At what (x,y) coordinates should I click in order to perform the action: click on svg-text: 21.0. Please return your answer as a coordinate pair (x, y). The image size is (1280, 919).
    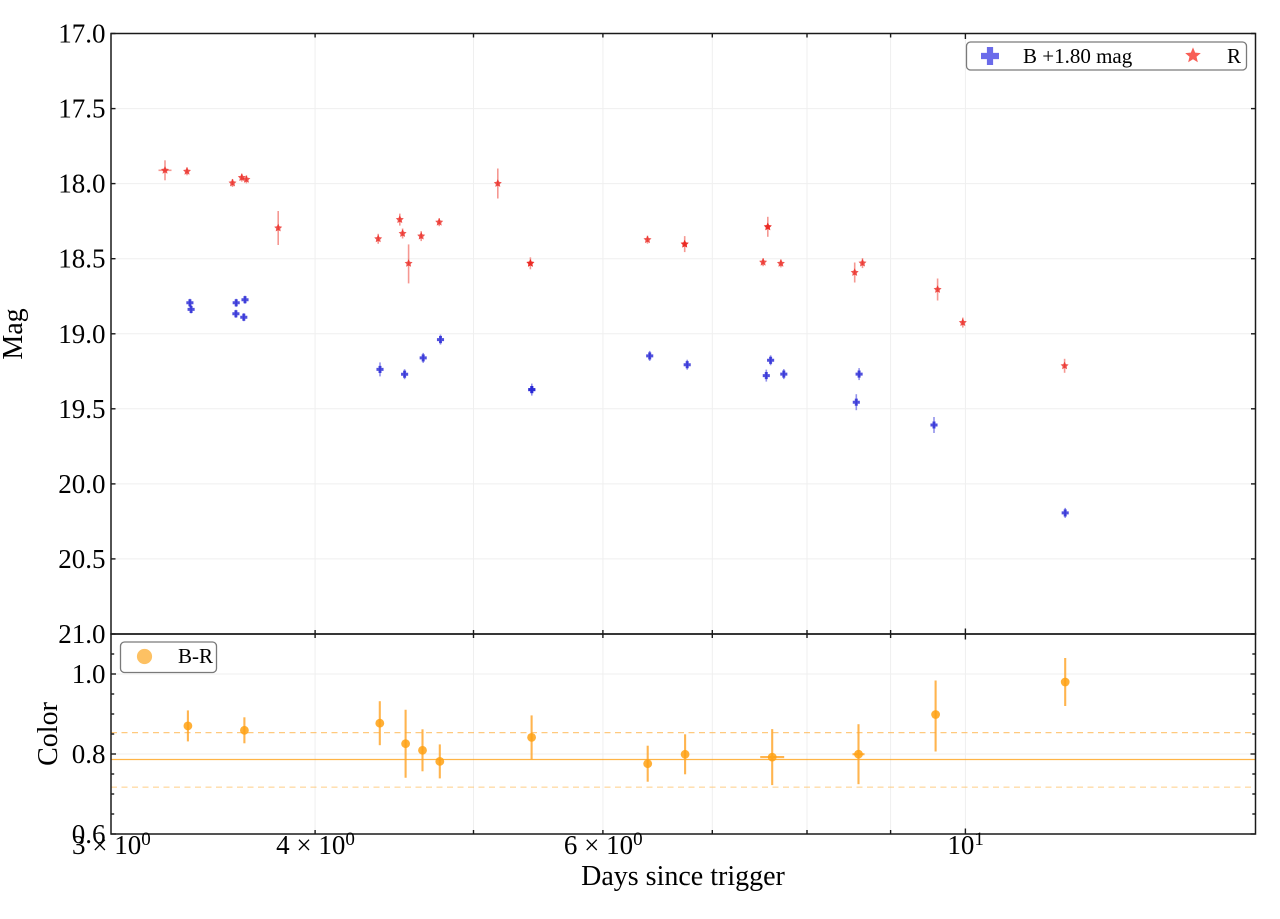
    Looking at the image, I should click on (81, 634).